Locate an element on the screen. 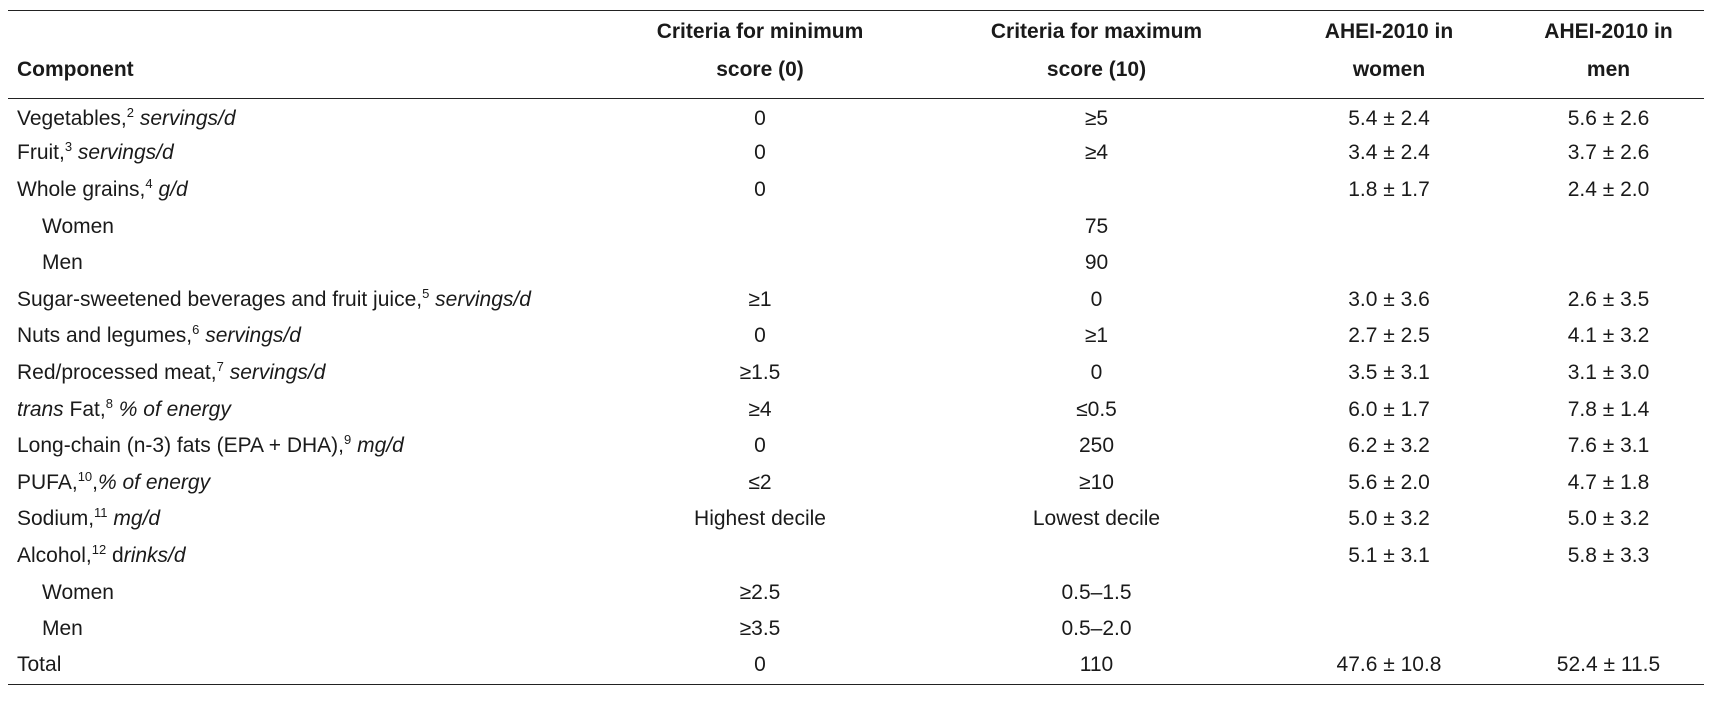 The height and width of the screenshot is (718, 1712). cell-component: trans Fat,8 % of energy is located at coordinates (300, 409).